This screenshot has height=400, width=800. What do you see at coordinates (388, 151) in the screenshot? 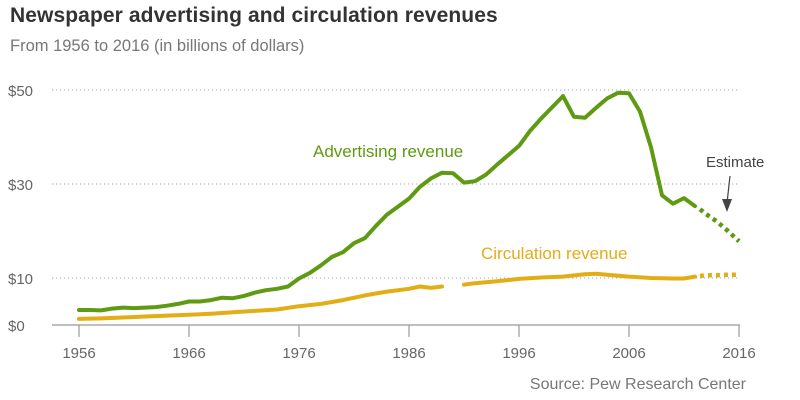
I see `advertising-series-label: Advertising revenue` at bounding box center [388, 151].